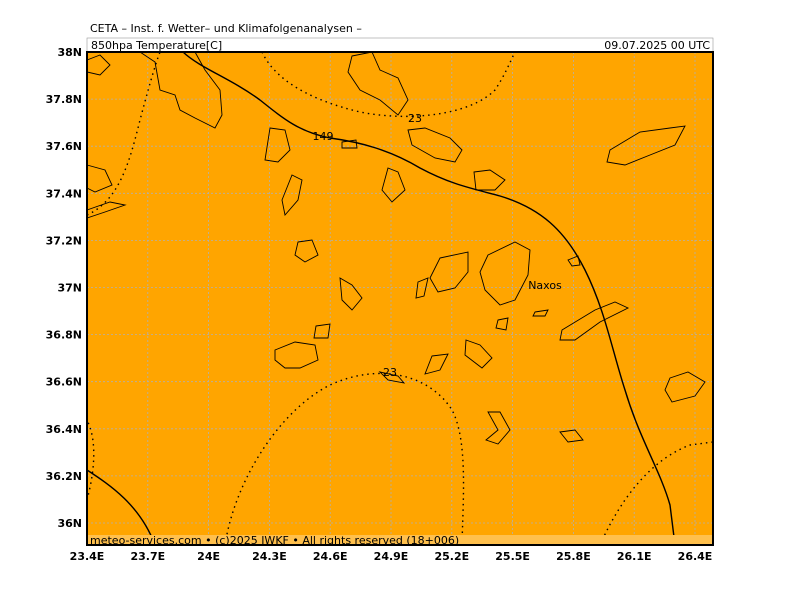  Describe the element at coordinates (87, 556) in the screenshot. I see `lon-label: 23.4E` at that location.